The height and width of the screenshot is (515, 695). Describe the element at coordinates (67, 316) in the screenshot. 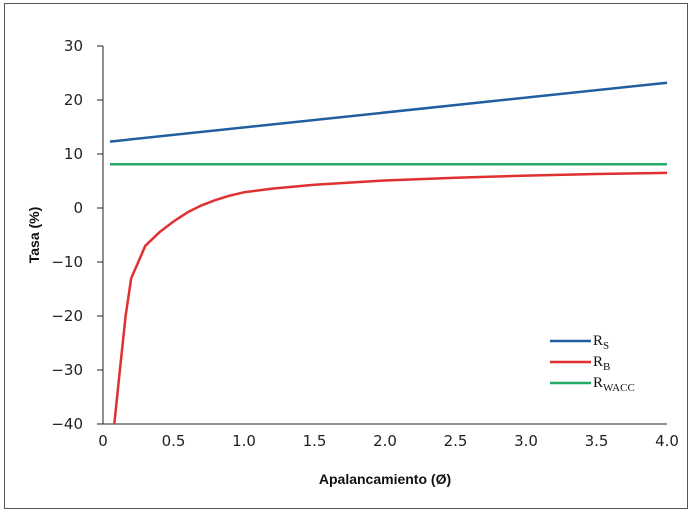

I see `y-tick-label: −20` at that location.